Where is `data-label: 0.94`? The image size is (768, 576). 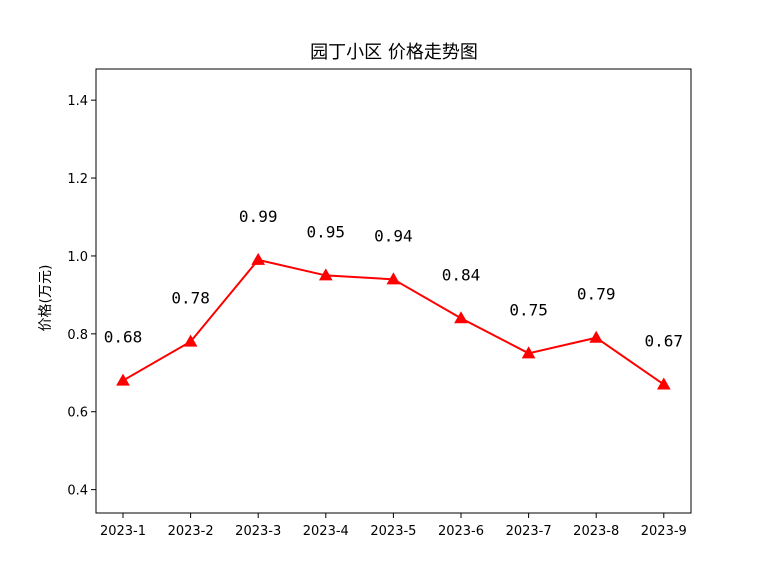
data-label: 0.94 is located at coordinates (393, 235).